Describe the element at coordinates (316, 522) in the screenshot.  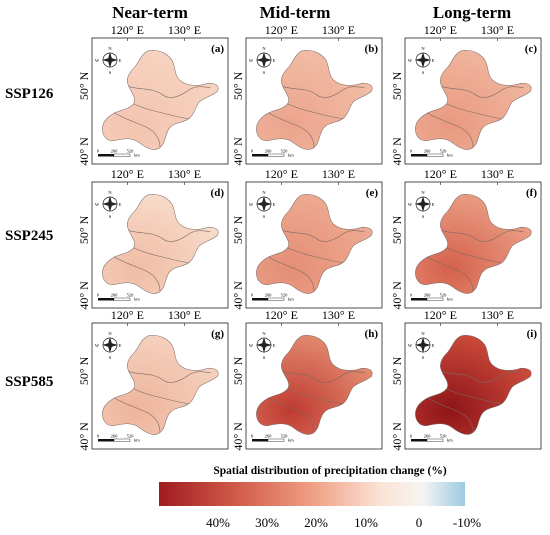
I see `legend-label-20: 20%` at that location.